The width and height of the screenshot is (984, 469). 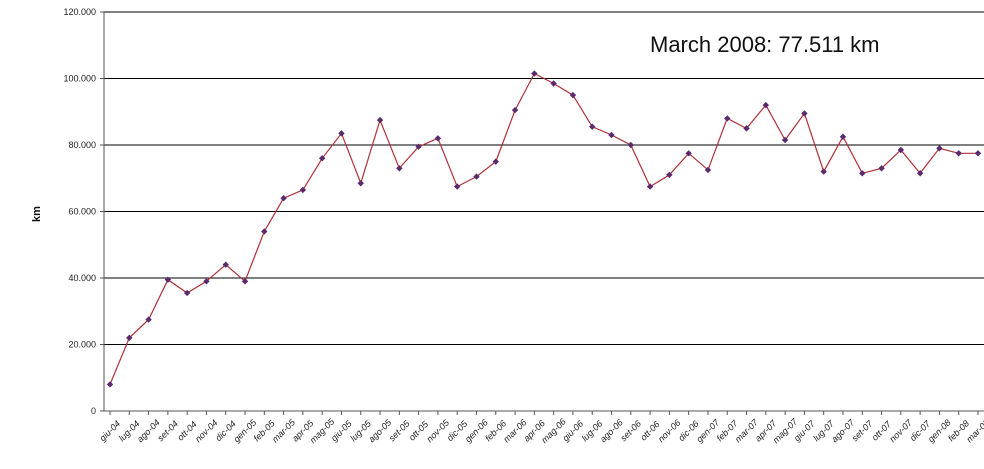 What do you see at coordinates (765, 44) in the screenshot?
I see `chart-annotation: March 2008: 77.511 km` at bounding box center [765, 44].